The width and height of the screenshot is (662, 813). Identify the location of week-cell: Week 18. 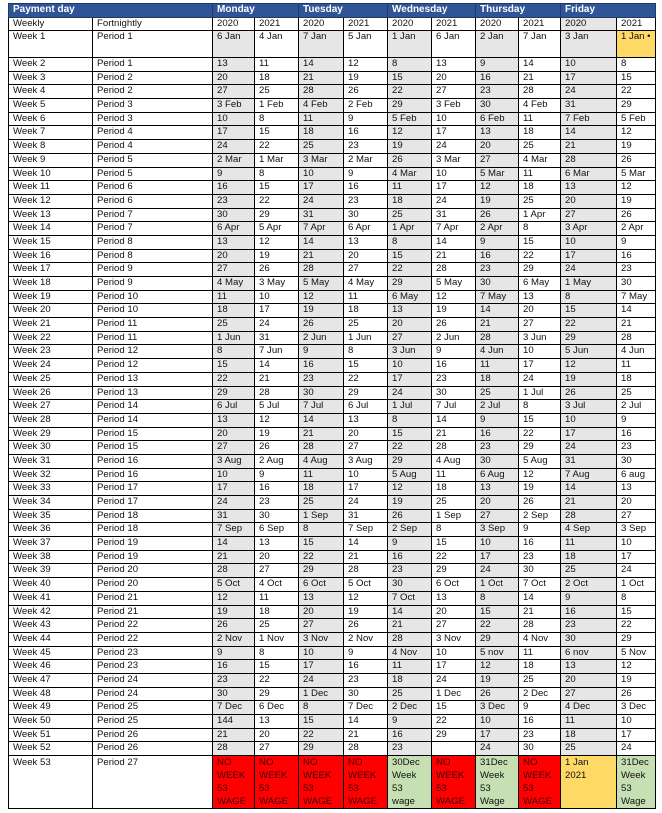
(50, 283).